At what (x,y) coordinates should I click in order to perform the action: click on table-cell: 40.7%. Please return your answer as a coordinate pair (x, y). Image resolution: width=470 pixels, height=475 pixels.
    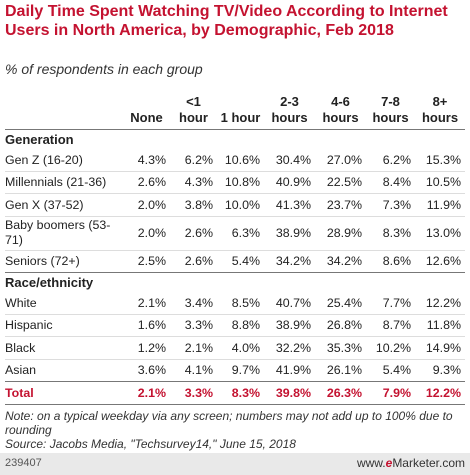
    Looking at the image, I should click on (293, 302).